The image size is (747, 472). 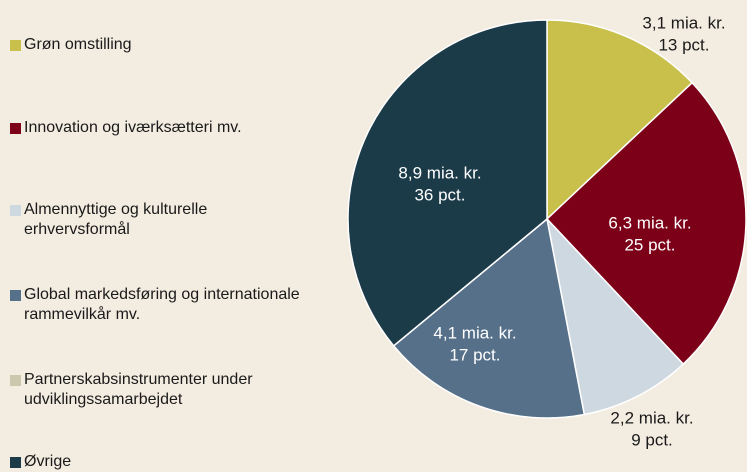 I want to click on slice-amount-label: 8,9 mia. kr., so click(x=439, y=172).